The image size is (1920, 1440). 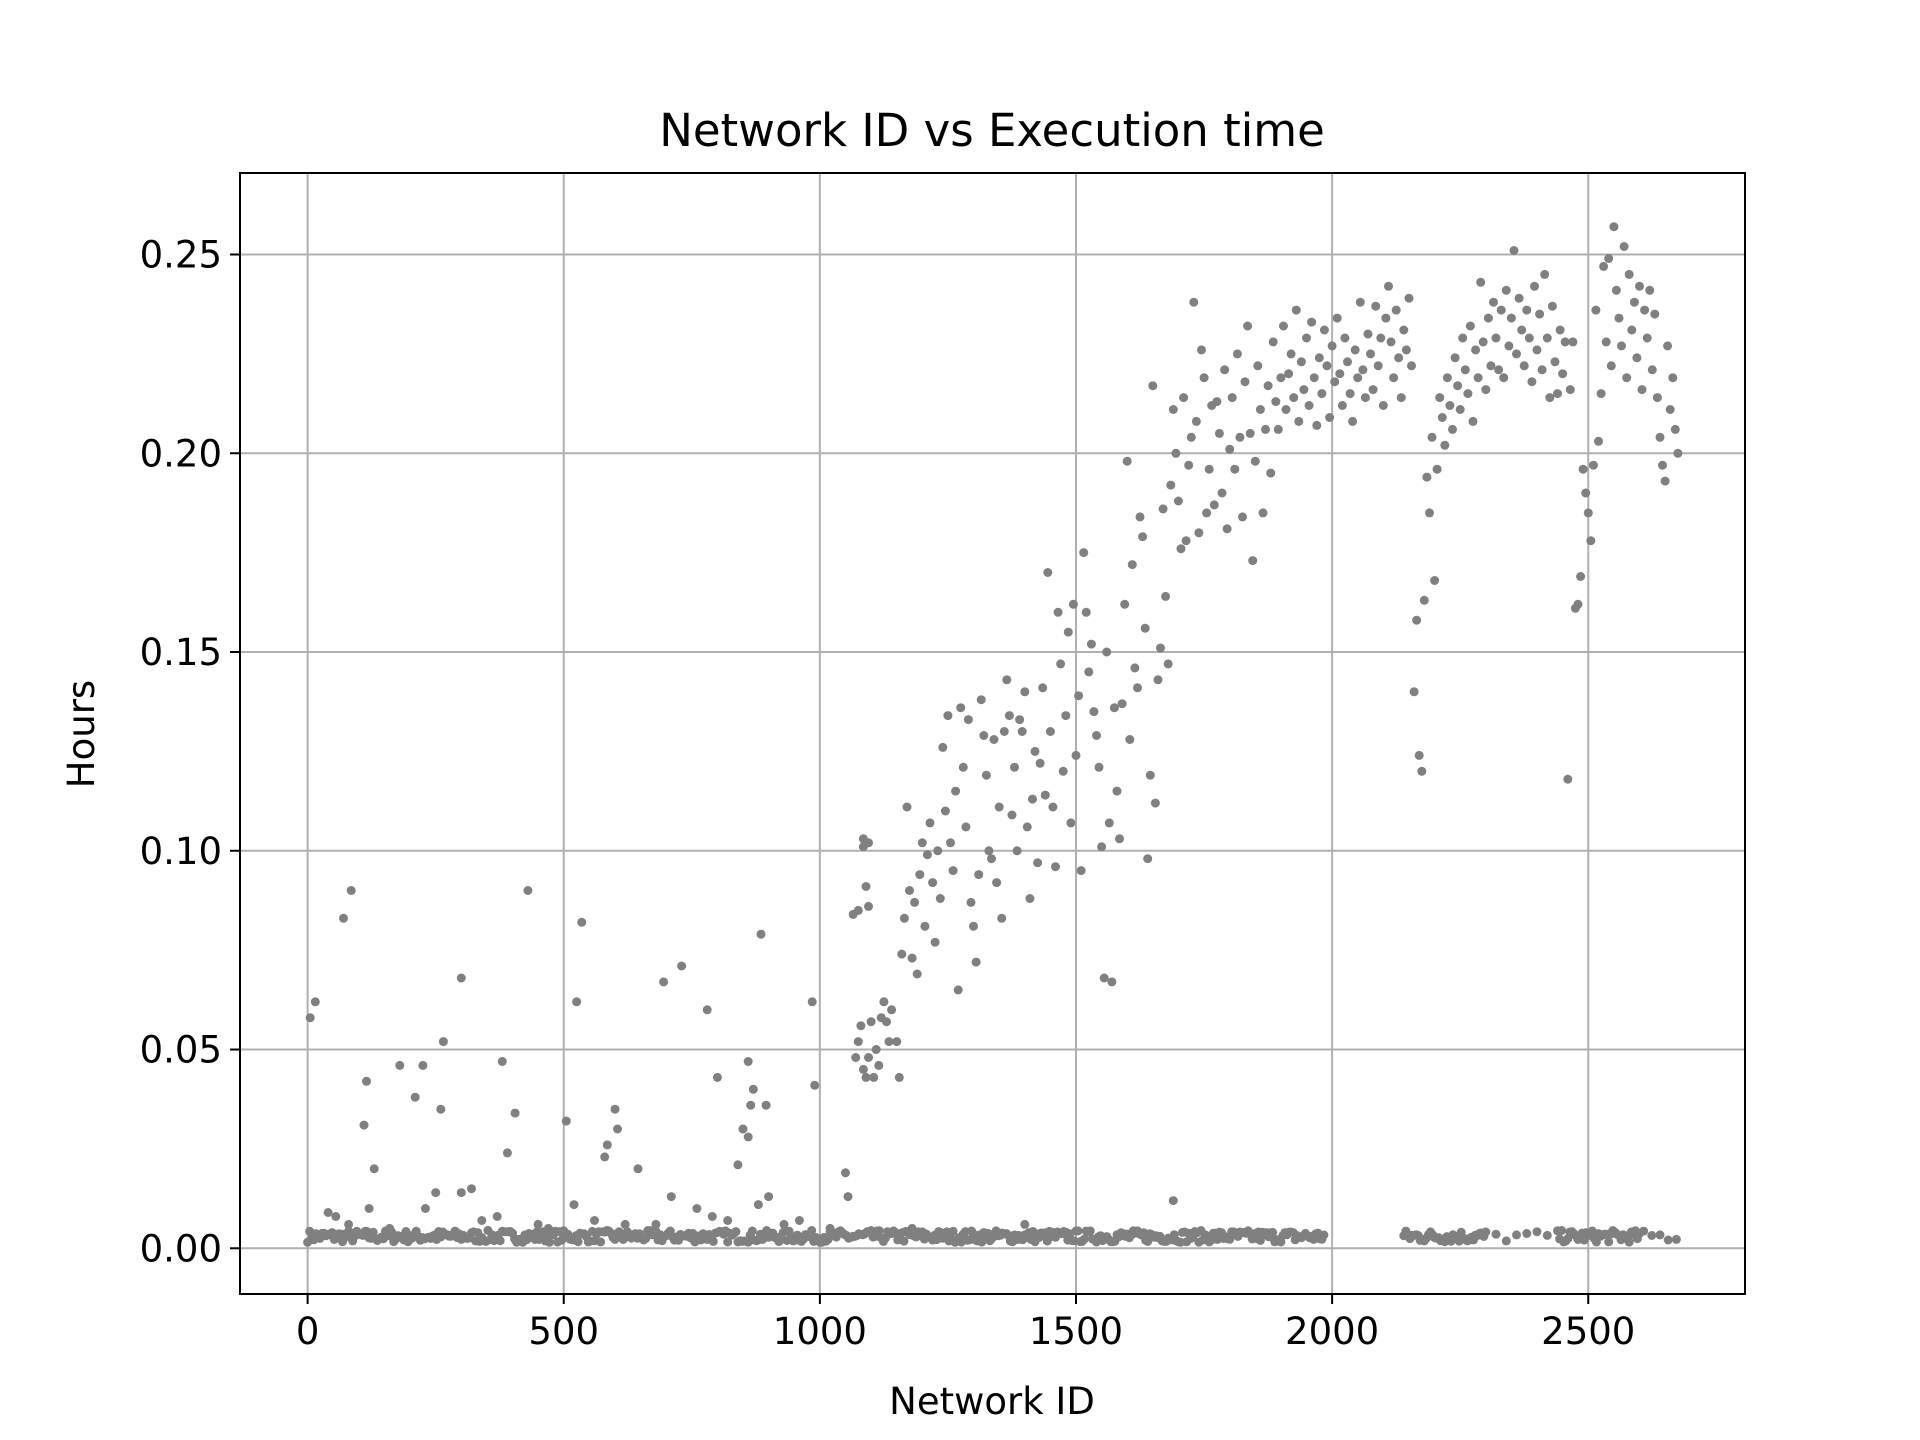 What do you see at coordinates (1588, 1331) in the screenshot?
I see `x-tick-label: 2500` at bounding box center [1588, 1331].